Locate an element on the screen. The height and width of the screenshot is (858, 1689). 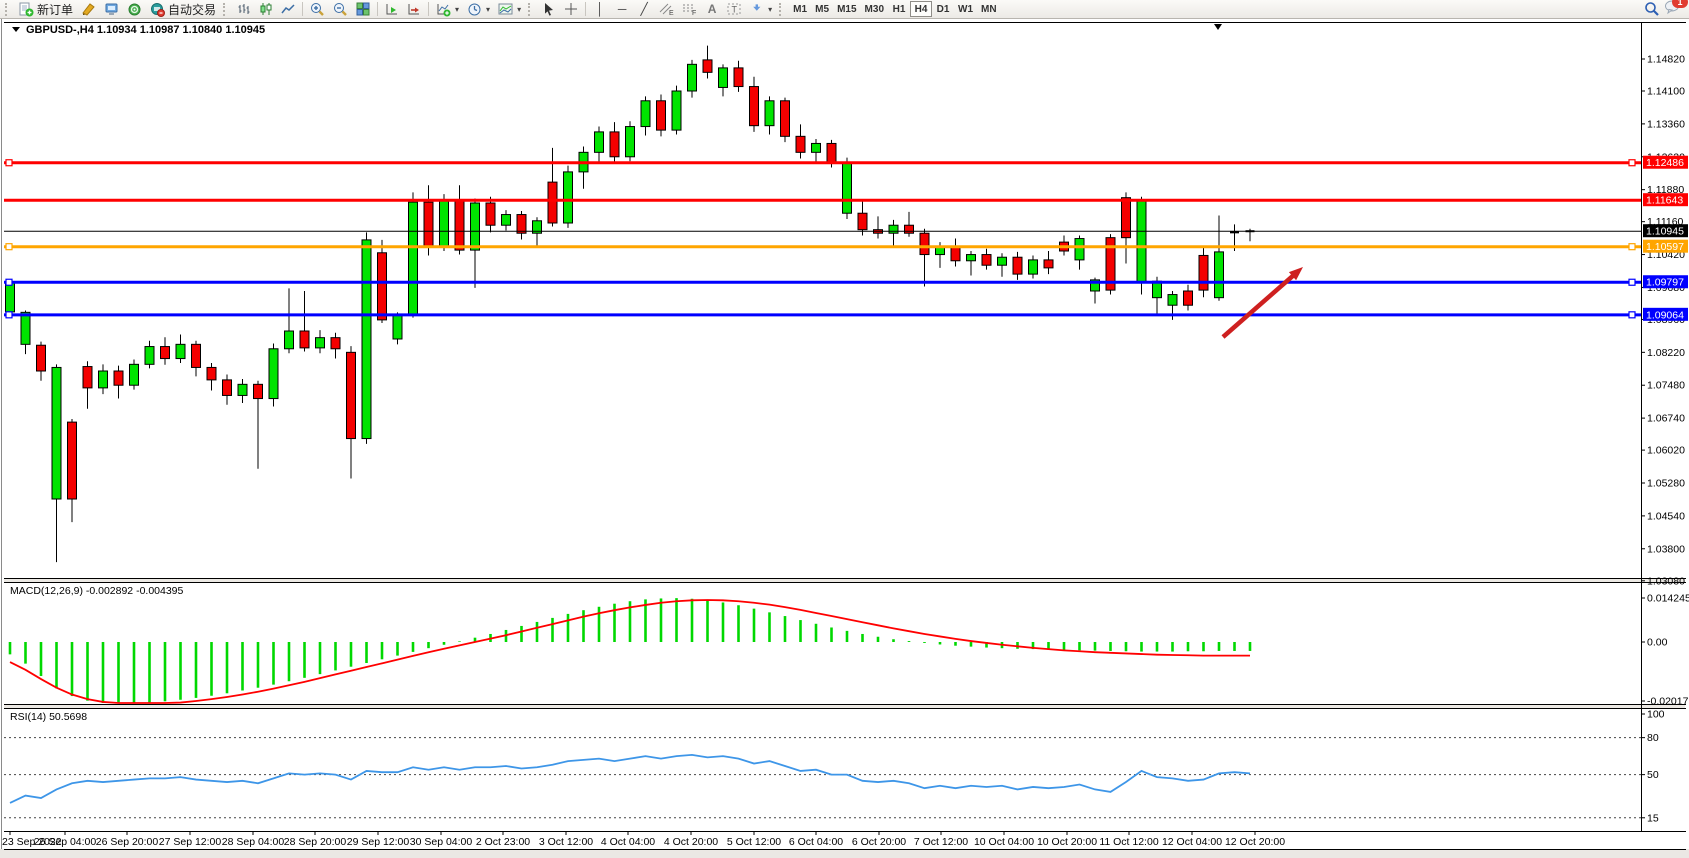
price-tick-label: 1.04540 is located at coordinates (1666, 516).